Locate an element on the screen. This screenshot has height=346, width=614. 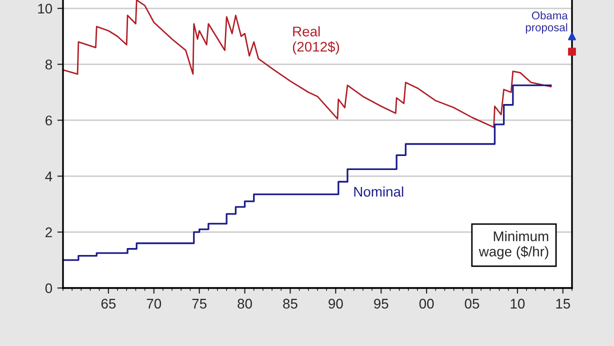
x-tick-label: 85 is located at coordinates (290, 303).